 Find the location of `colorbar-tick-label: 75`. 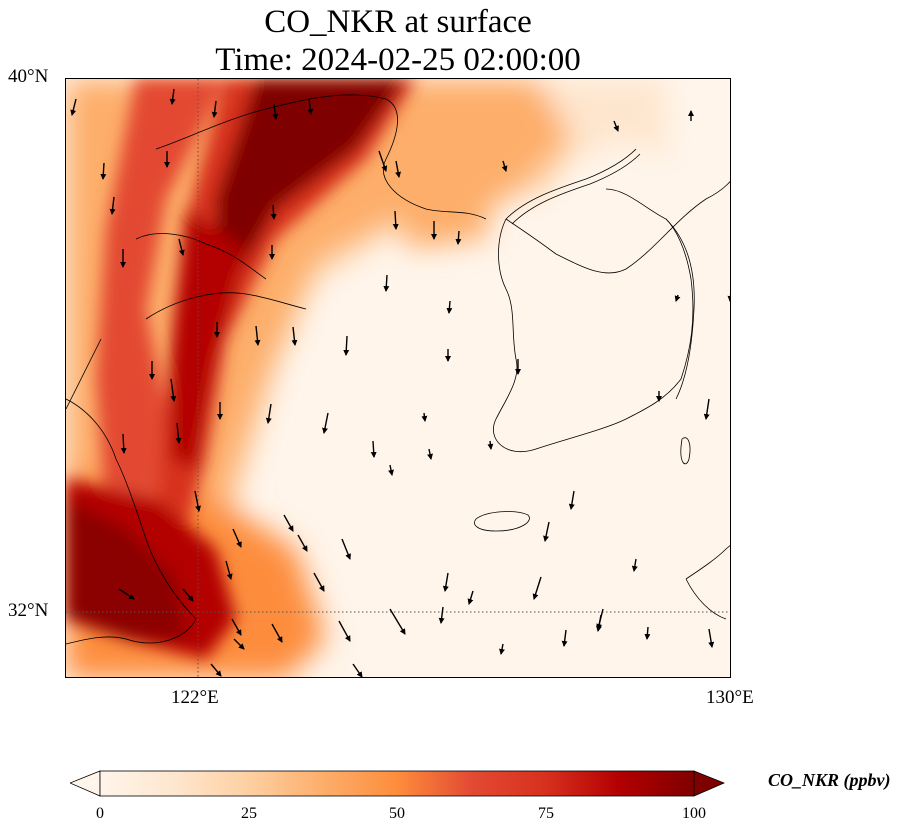

colorbar-tick-label: 75 is located at coordinates (546, 813).